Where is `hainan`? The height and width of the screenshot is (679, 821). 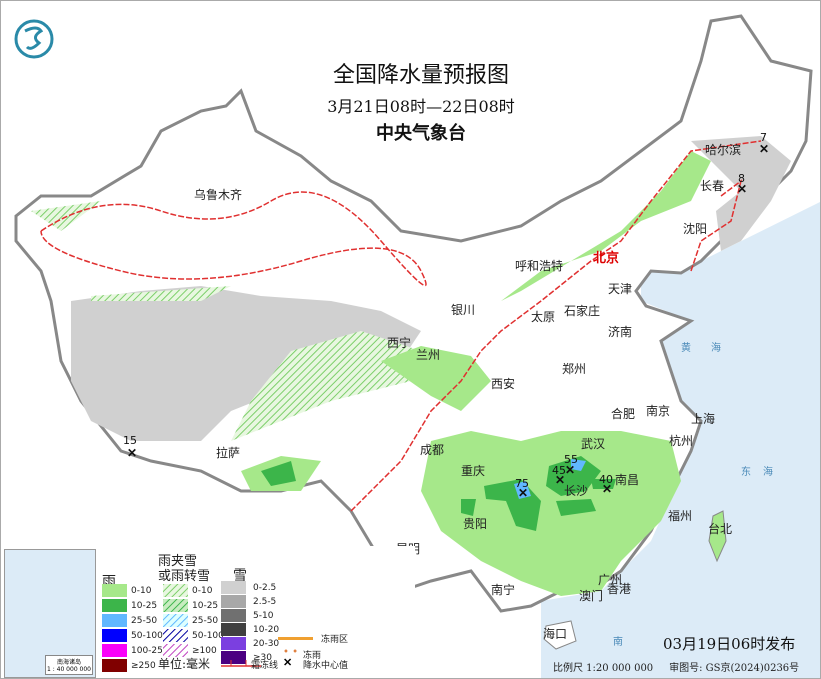 hainan is located at coordinates (560, 635).